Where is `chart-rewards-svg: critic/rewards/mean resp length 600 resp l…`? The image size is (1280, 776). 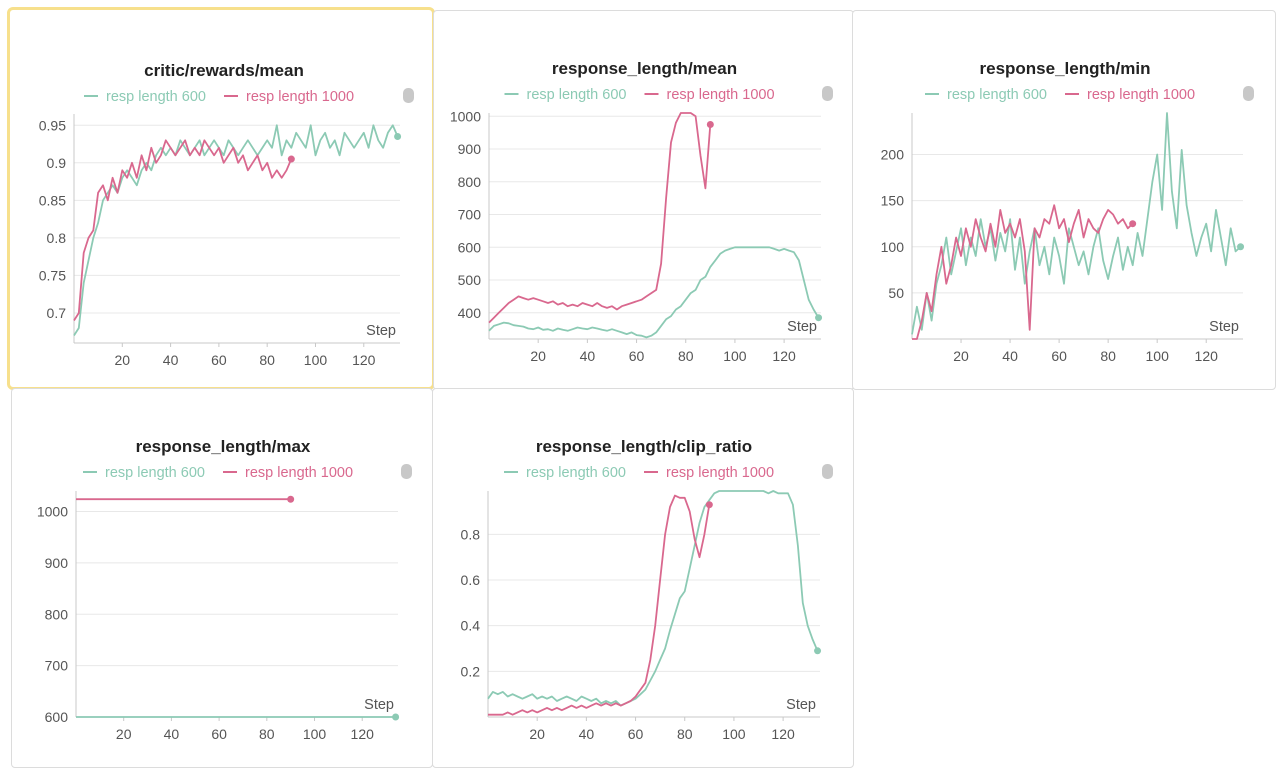
chart-rewards-svg: critic/rewards/mean resp length 600 resp l… is located at coordinates (226, 214).